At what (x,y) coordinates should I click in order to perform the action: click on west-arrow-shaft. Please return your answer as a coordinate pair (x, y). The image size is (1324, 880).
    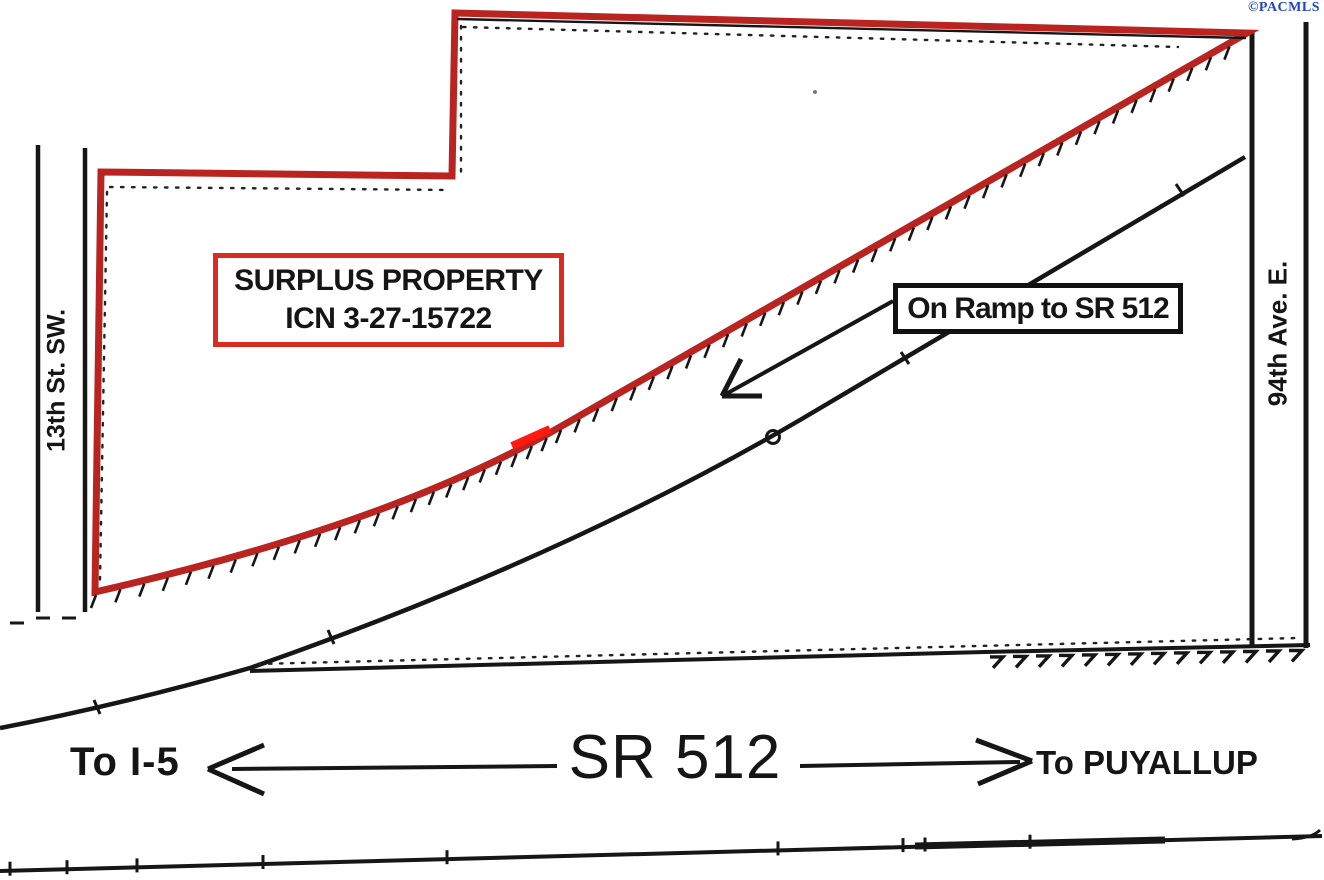
    Looking at the image, I should click on (394, 767).